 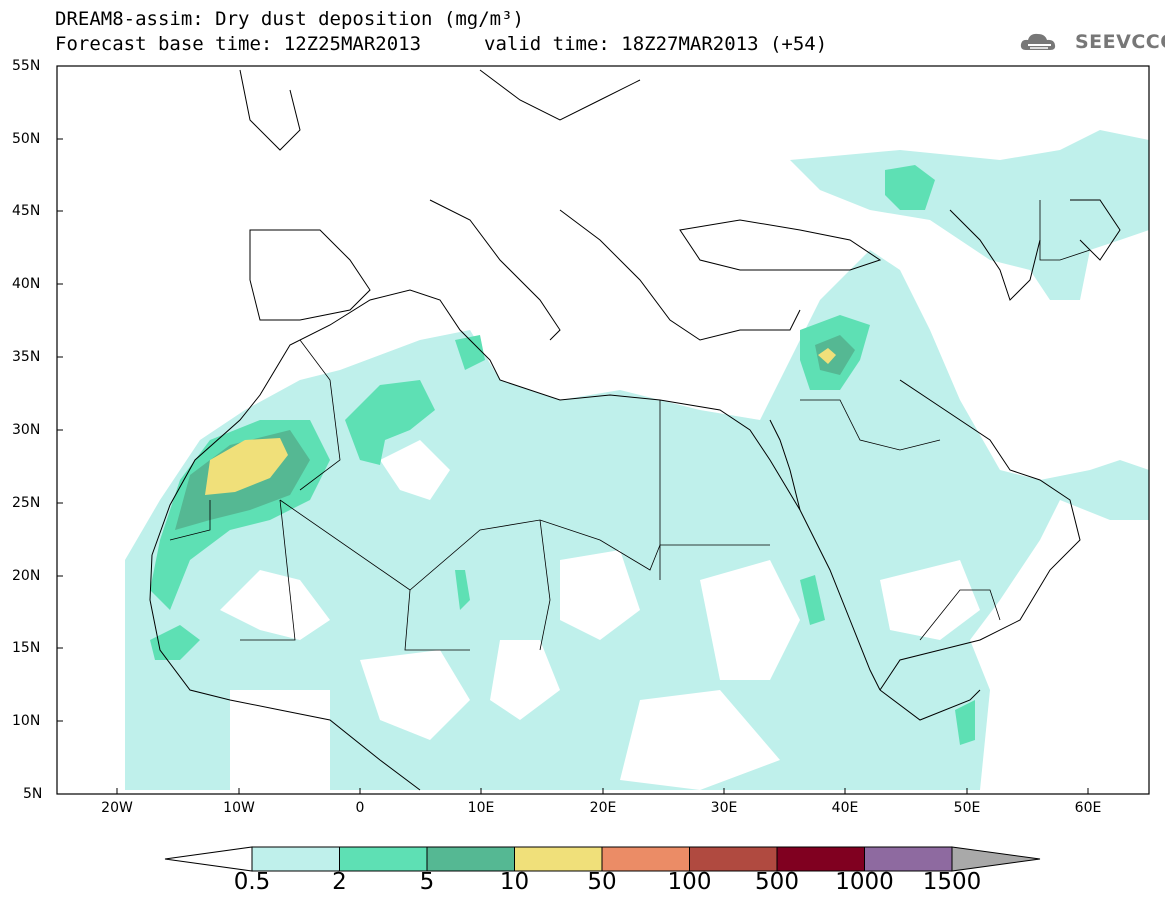 I want to click on legend-label: 100, so click(x=689, y=882).